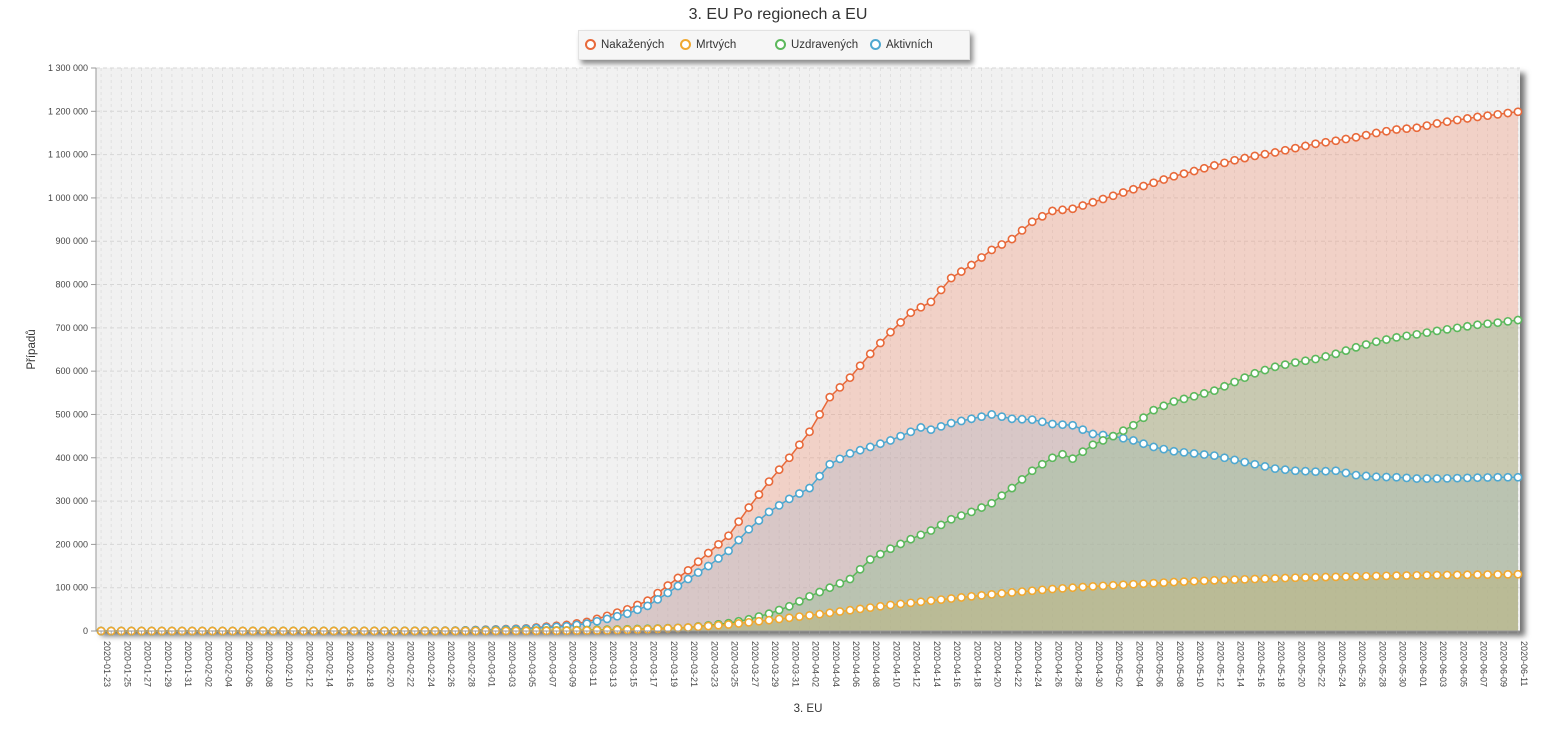  Describe the element at coordinates (71, 544) in the screenshot. I see `y-tick-label: 200 000` at that location.